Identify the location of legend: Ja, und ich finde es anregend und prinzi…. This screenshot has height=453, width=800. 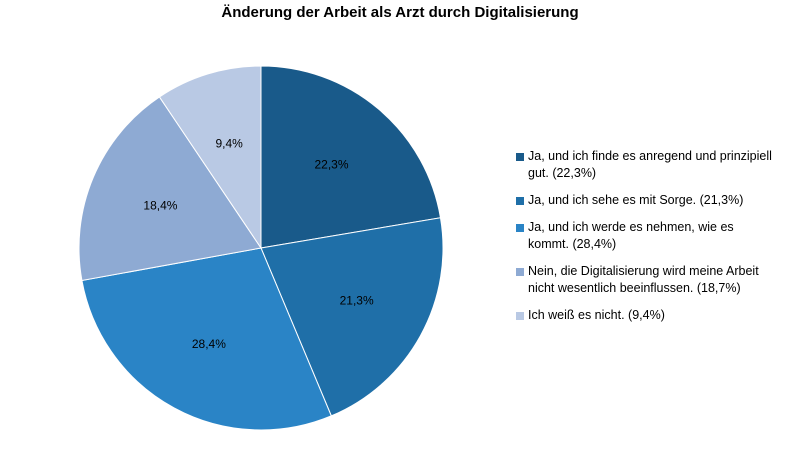
(646, 241).